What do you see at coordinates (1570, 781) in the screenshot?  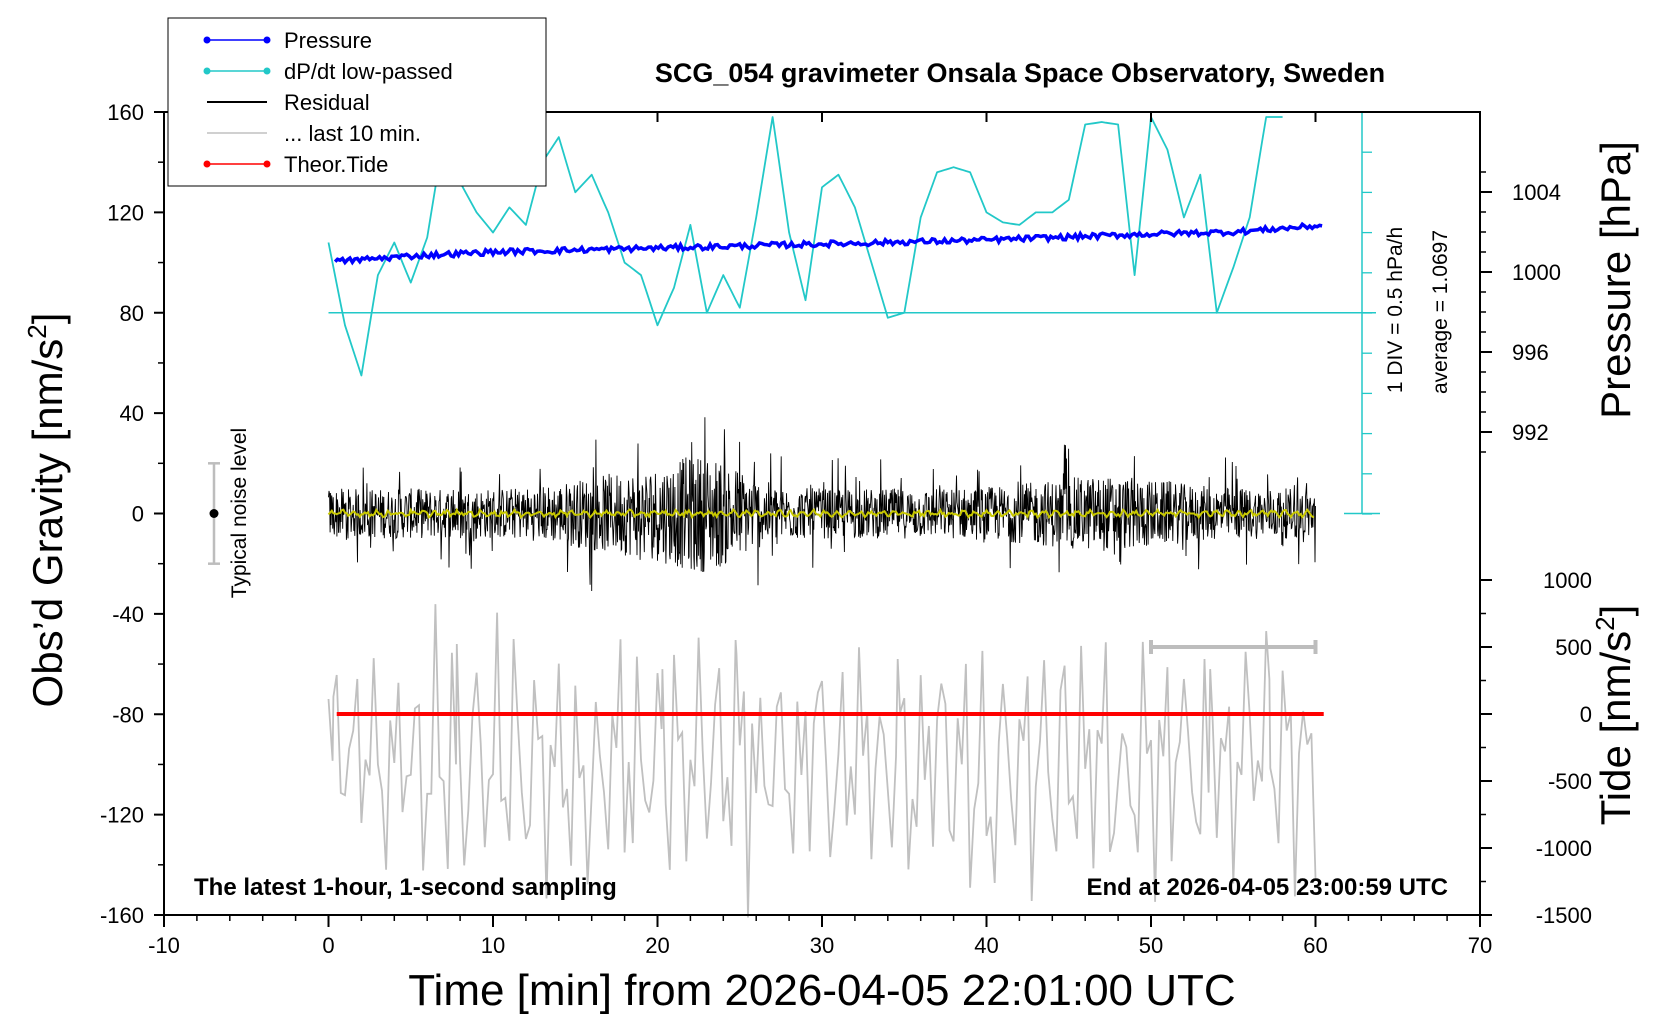 I see `tide-tick-label: -500` at bounding box center [1570, 781].